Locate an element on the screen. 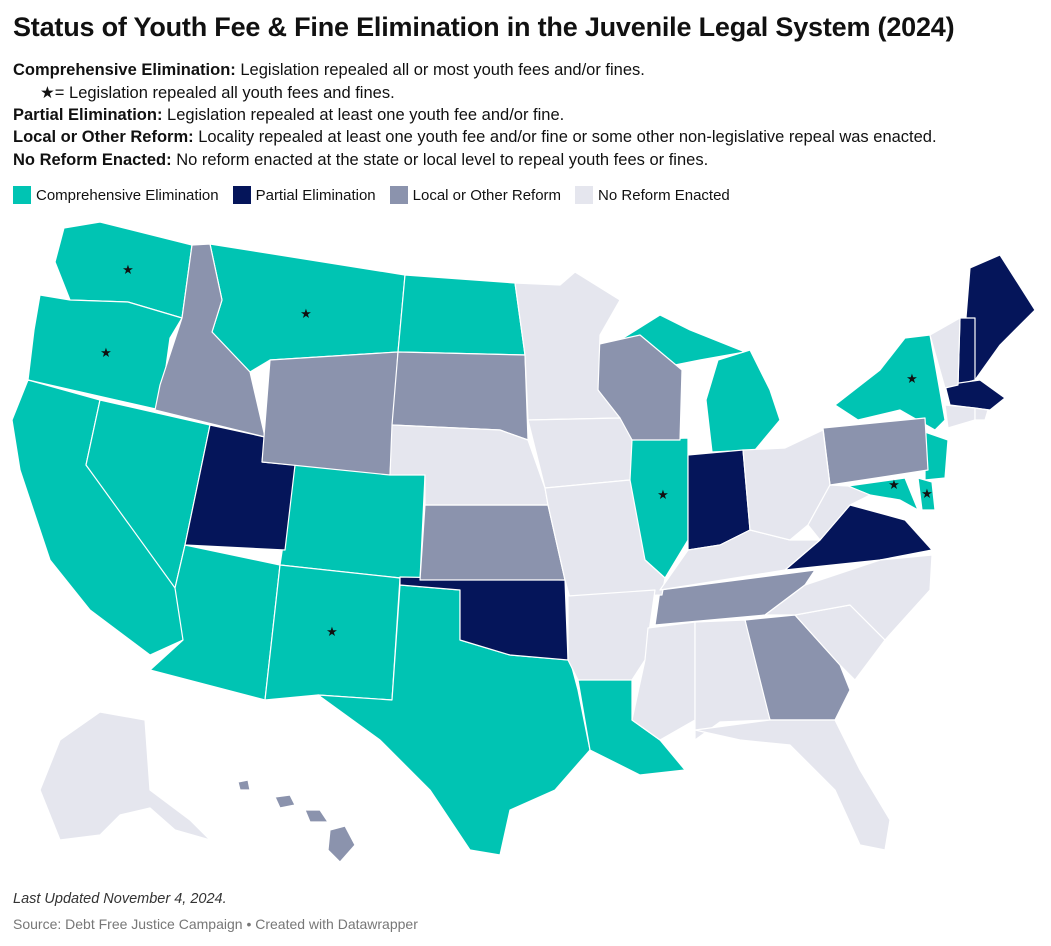 Image resolution: width=1051 pixels, height=946 pixels. legend-item-comprehensive: Comprehensive Elimination is located at coordinates (116, 195).